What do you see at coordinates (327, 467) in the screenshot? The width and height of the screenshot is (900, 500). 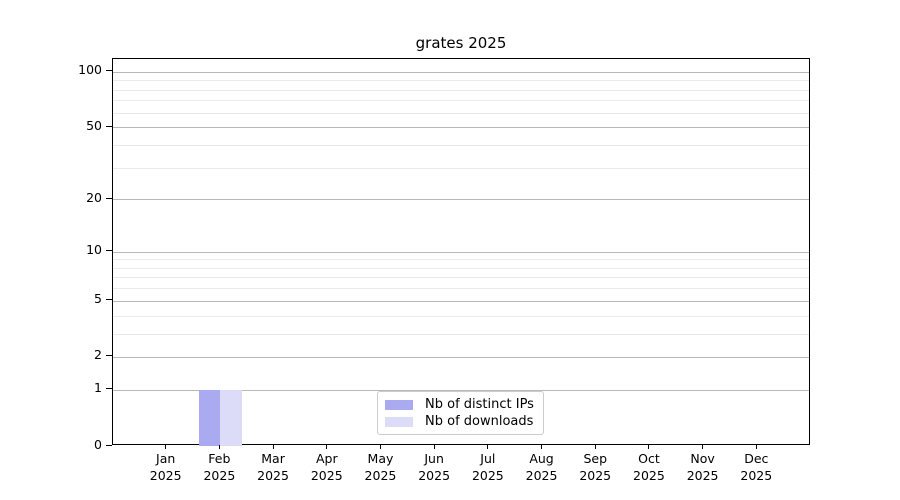 I see `x-tick-label: Apr 2025` at bounding box center [327, 467].